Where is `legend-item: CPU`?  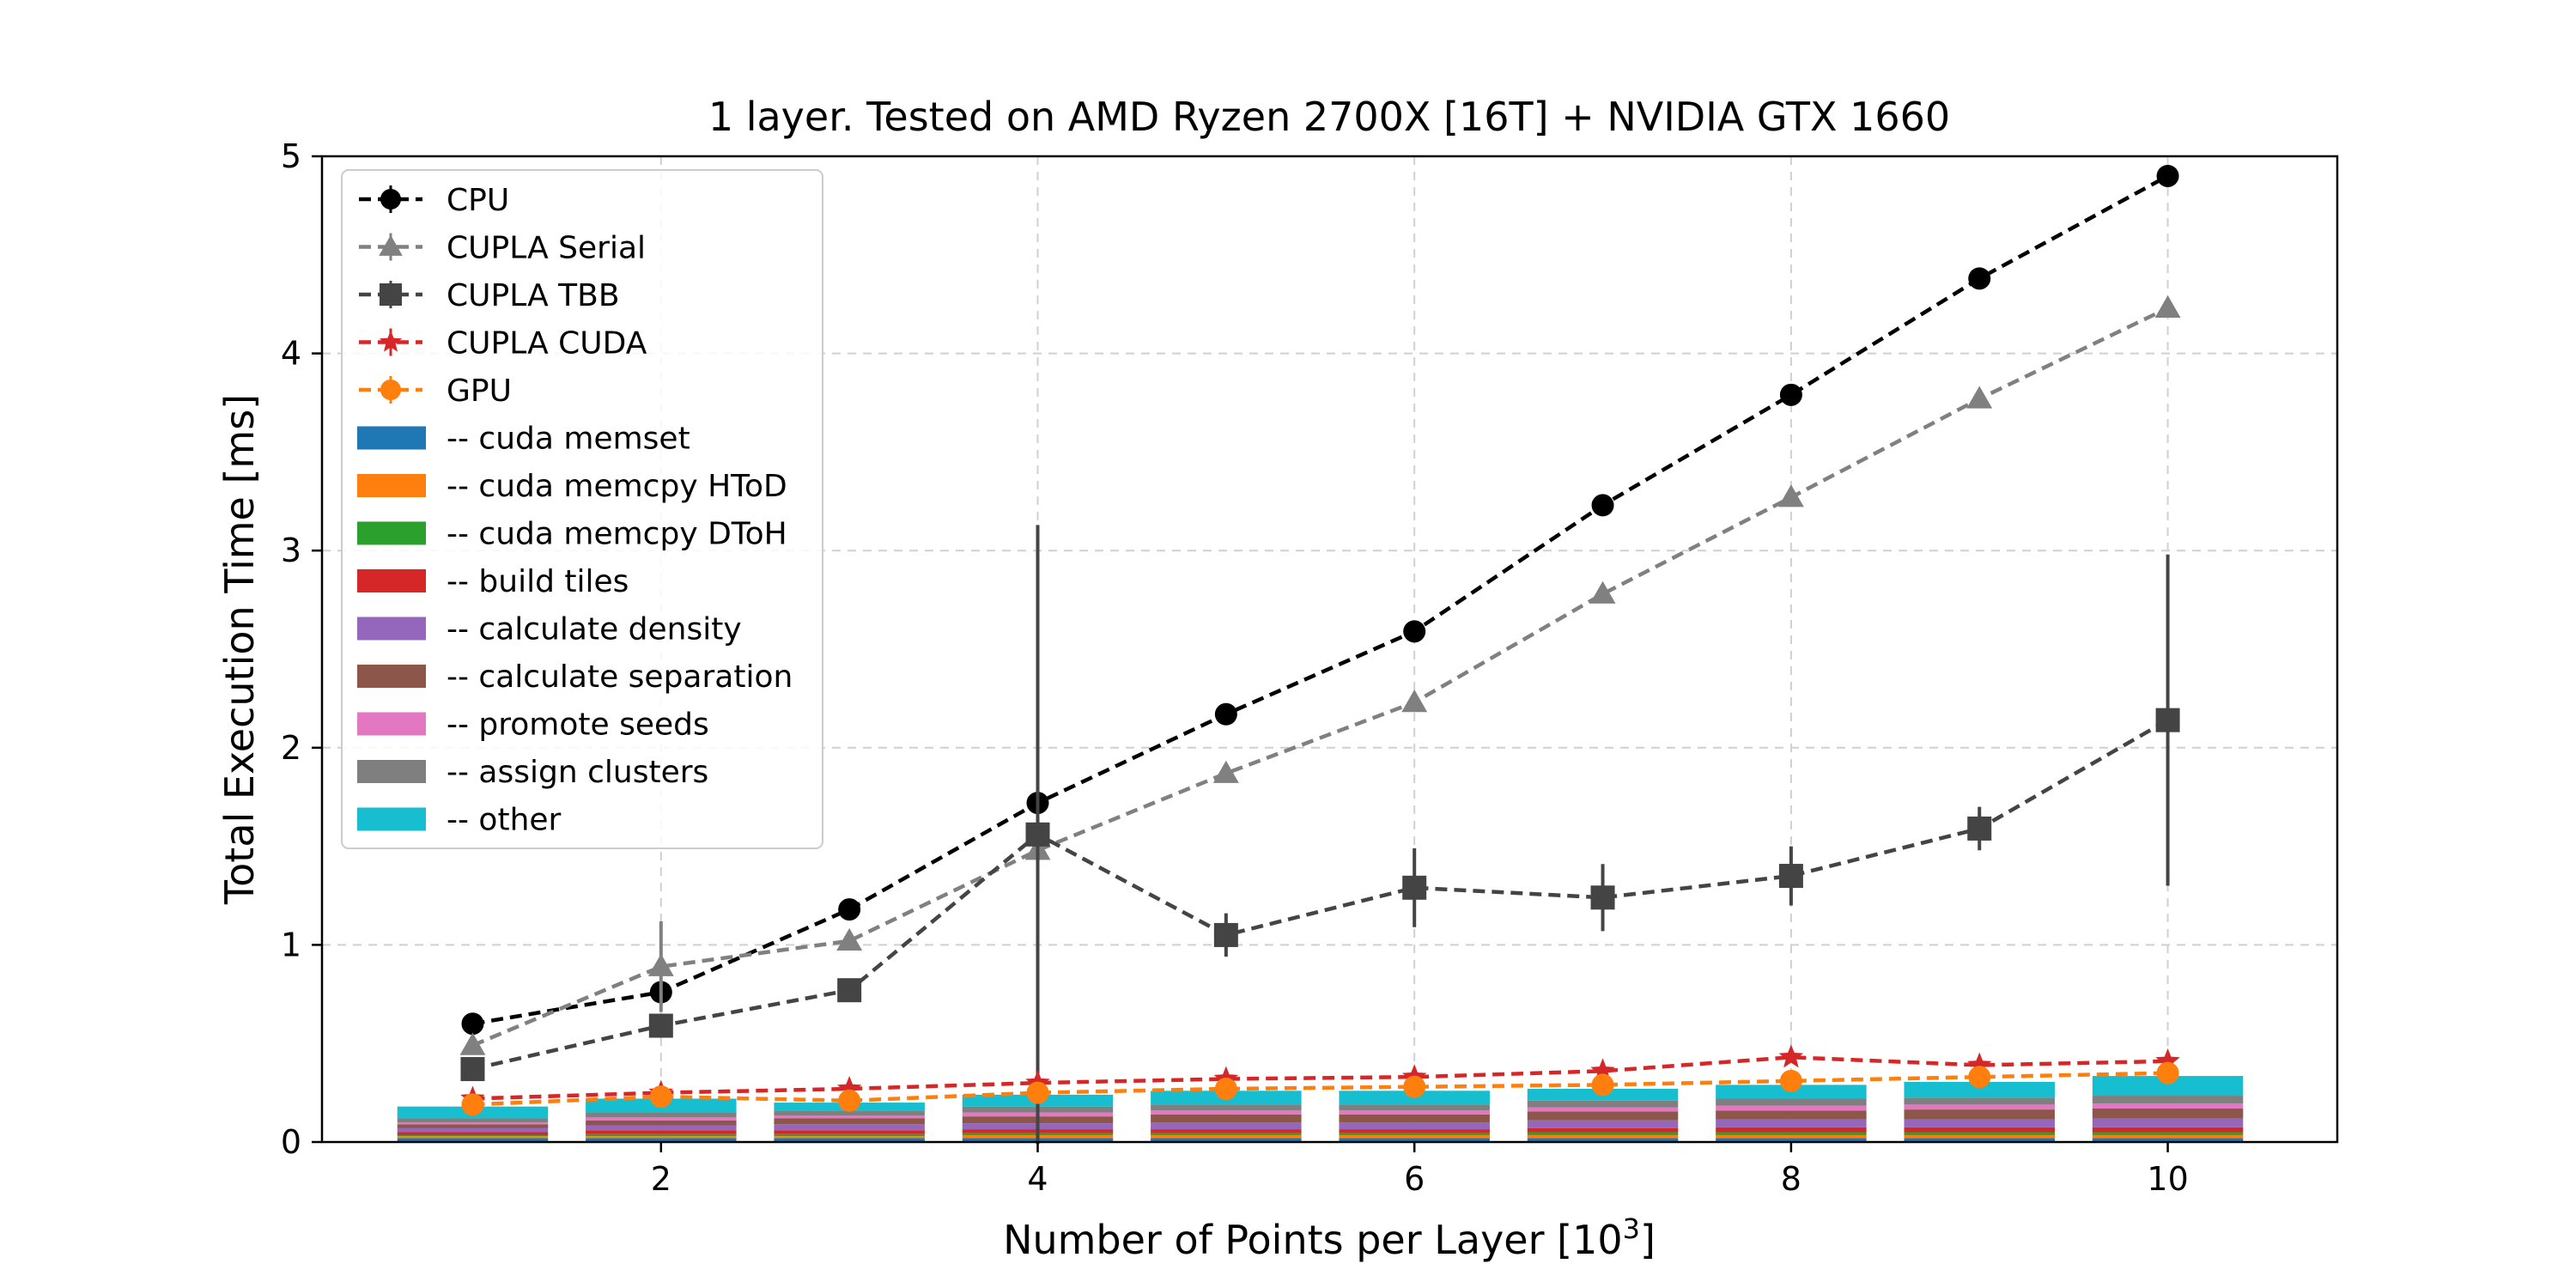 legend-item: CPU is located at coordinates (434, 201).